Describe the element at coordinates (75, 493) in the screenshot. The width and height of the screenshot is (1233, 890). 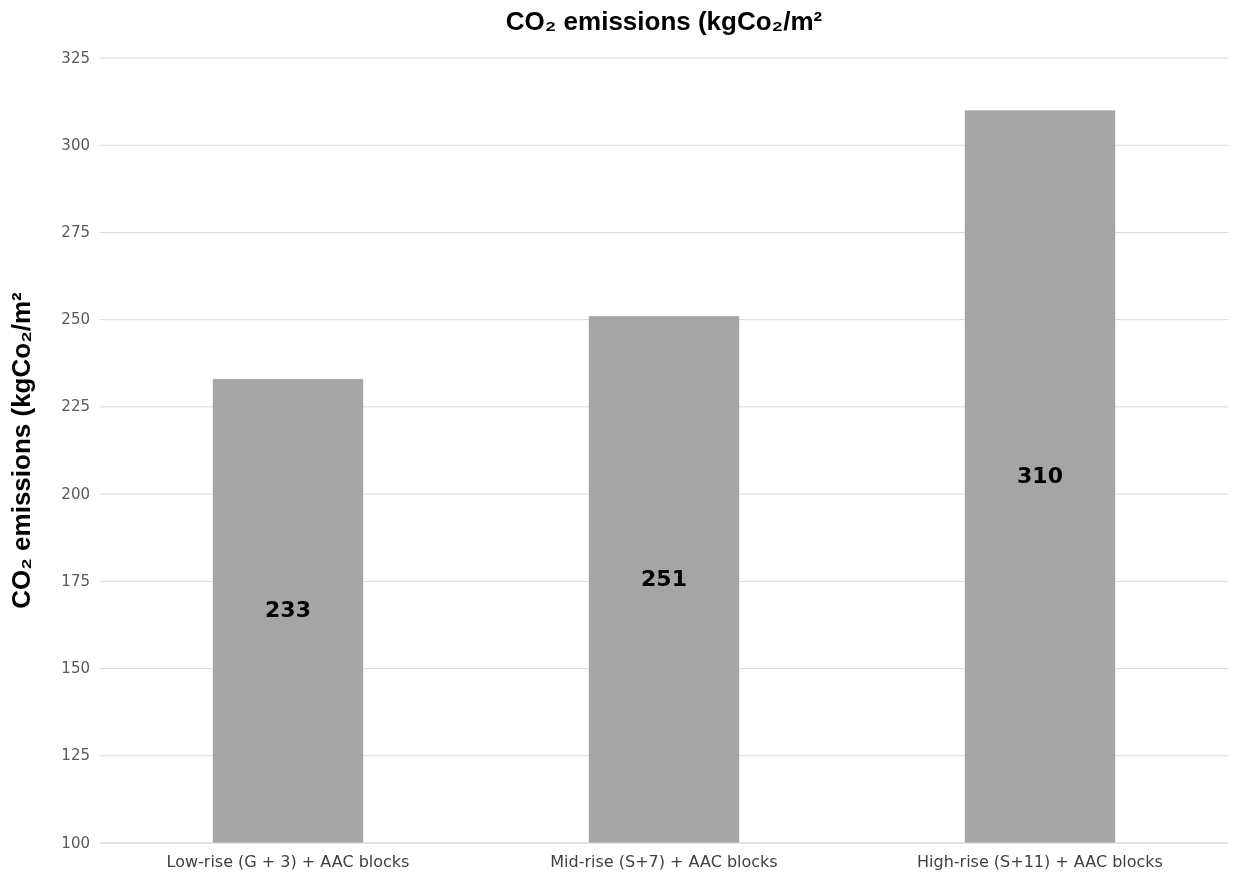
I see `y-tick-label: 200` at that location.